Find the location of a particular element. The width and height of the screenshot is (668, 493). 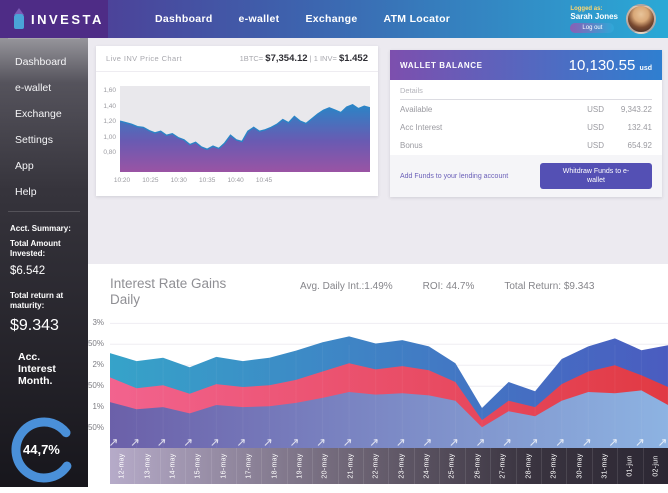

sidebar-item-settings: Settings is located at coordinates (34, 140).